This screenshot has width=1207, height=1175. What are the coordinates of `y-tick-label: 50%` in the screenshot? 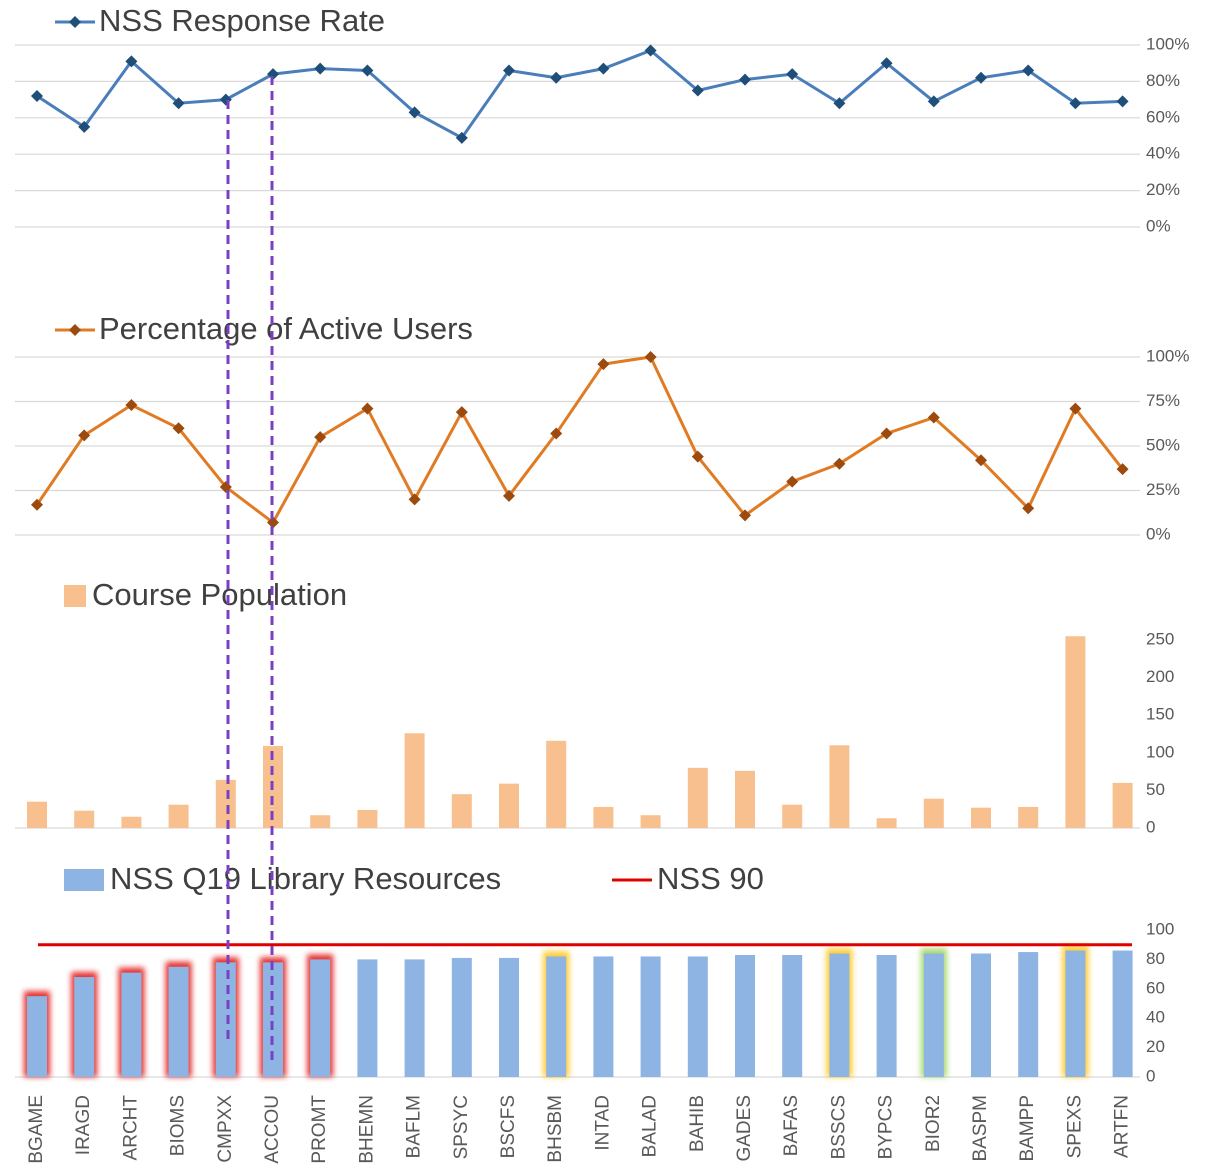 It's located at (1163, 444).